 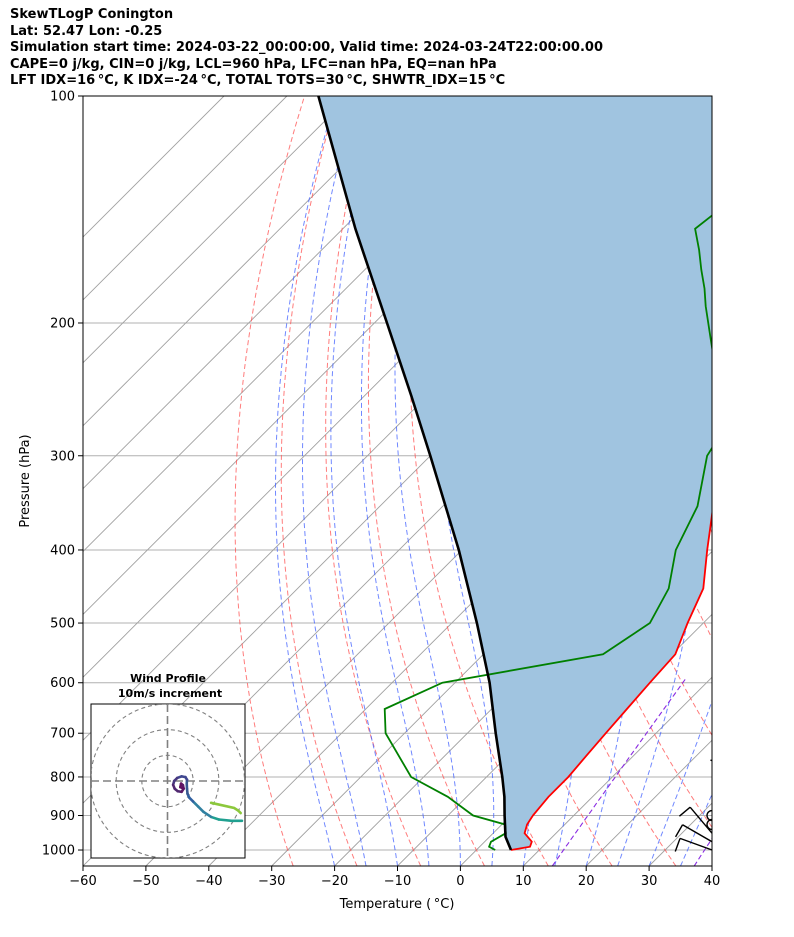 I want to click on x-tick-label: 30, so click(x=649, y=881).